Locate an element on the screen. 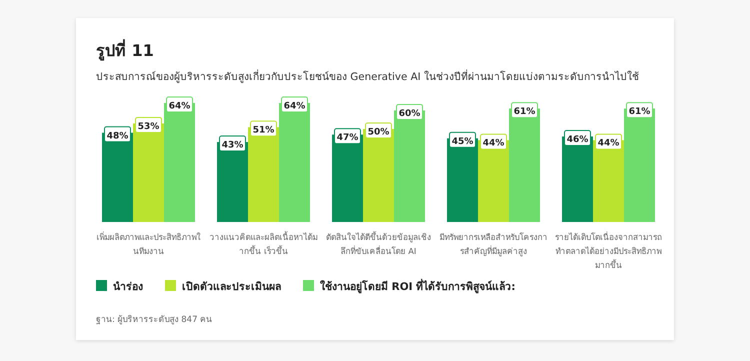 This screenshot has width=750, height=361. x-tick-label: วางแนวคิดและผลิตเนื้อหาได้มากขึ้น เร็วขึ้น is located at coordinates (263, 244).